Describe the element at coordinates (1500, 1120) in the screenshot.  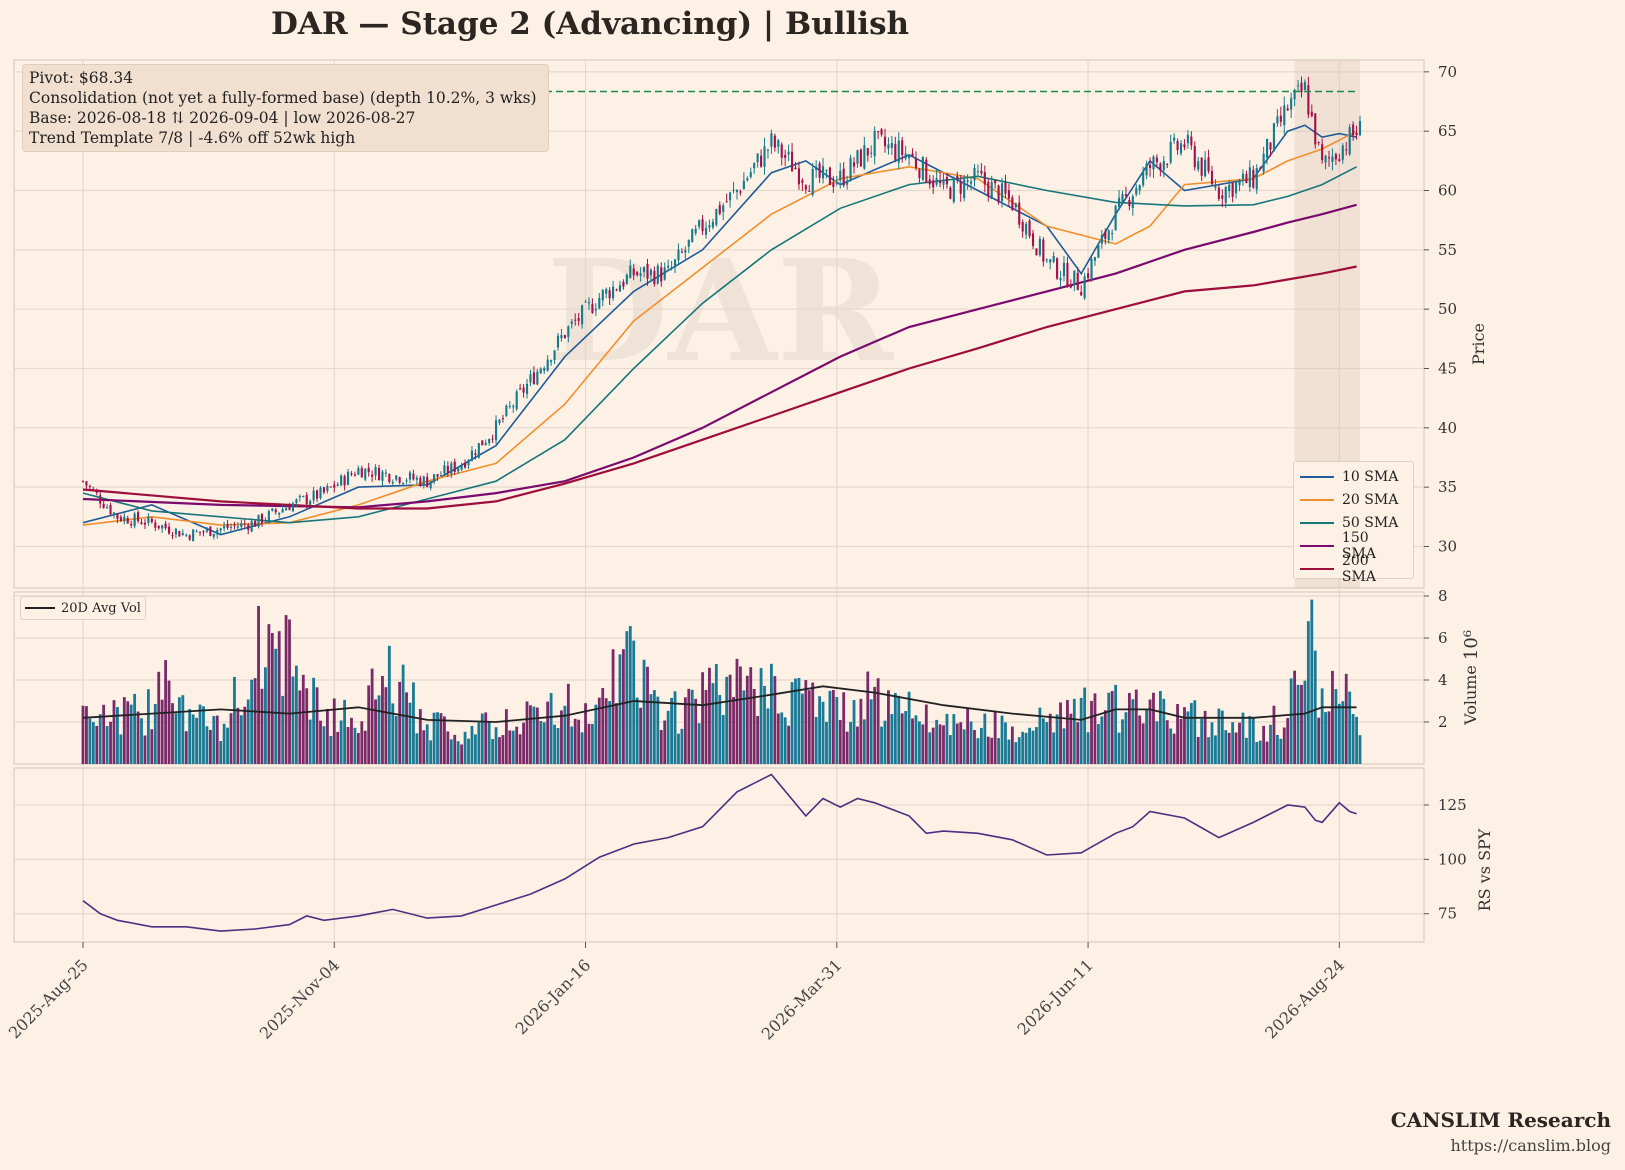
I see `brand-name: CANSLIM Research` at that location.